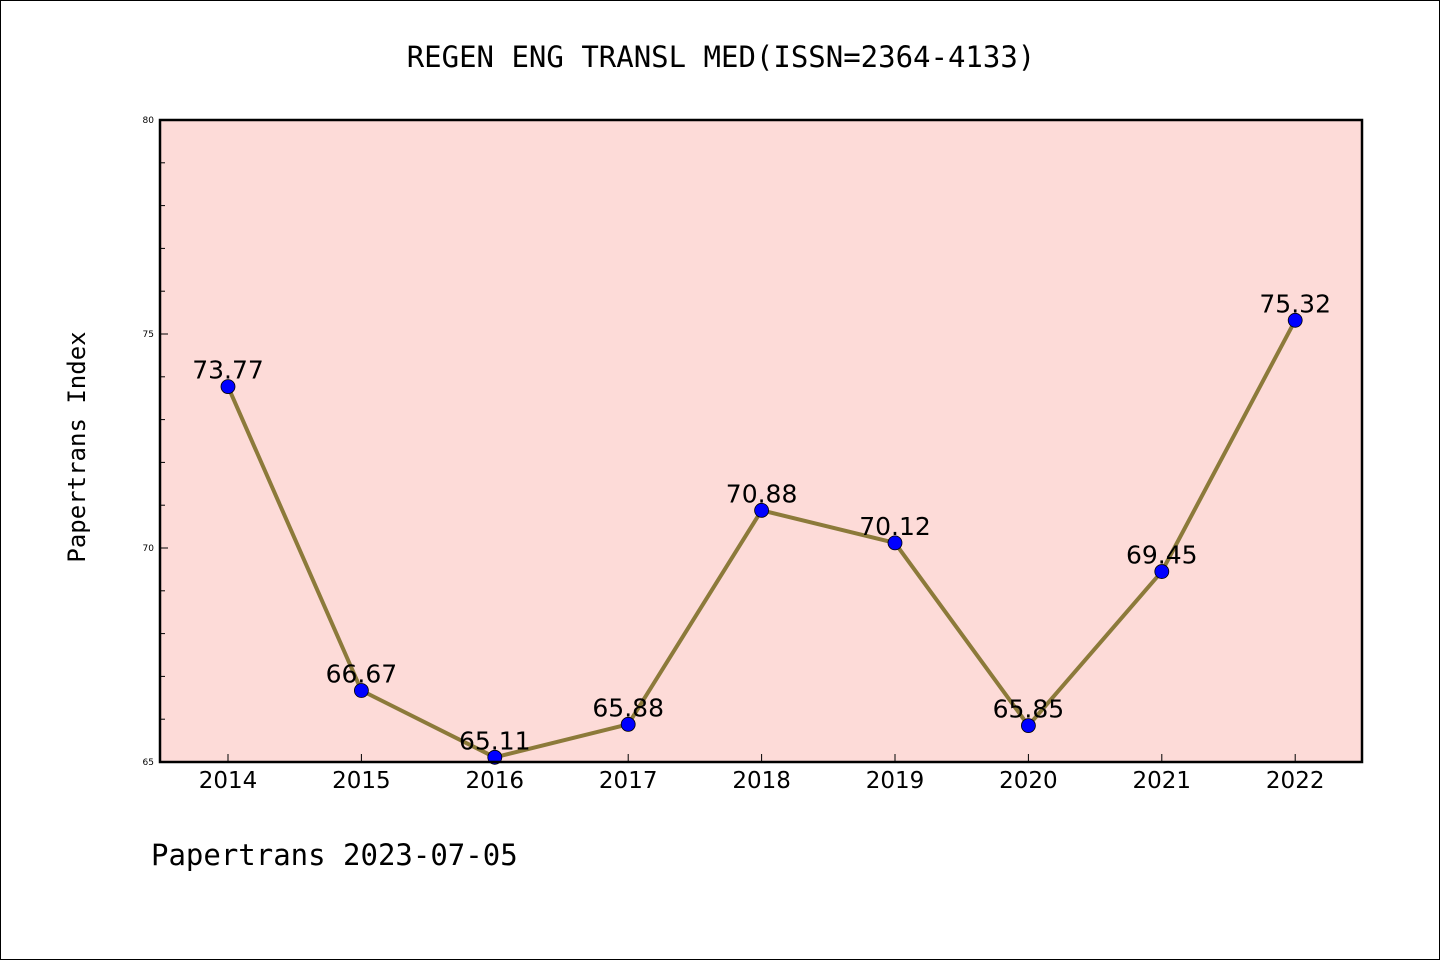 Image resolution: width=1440 pixels, height=961 pixels. What do you see at coordinates (628, 707) in the screenshot?
I see `data-label: 65.88` at bounding box center [628, 707].